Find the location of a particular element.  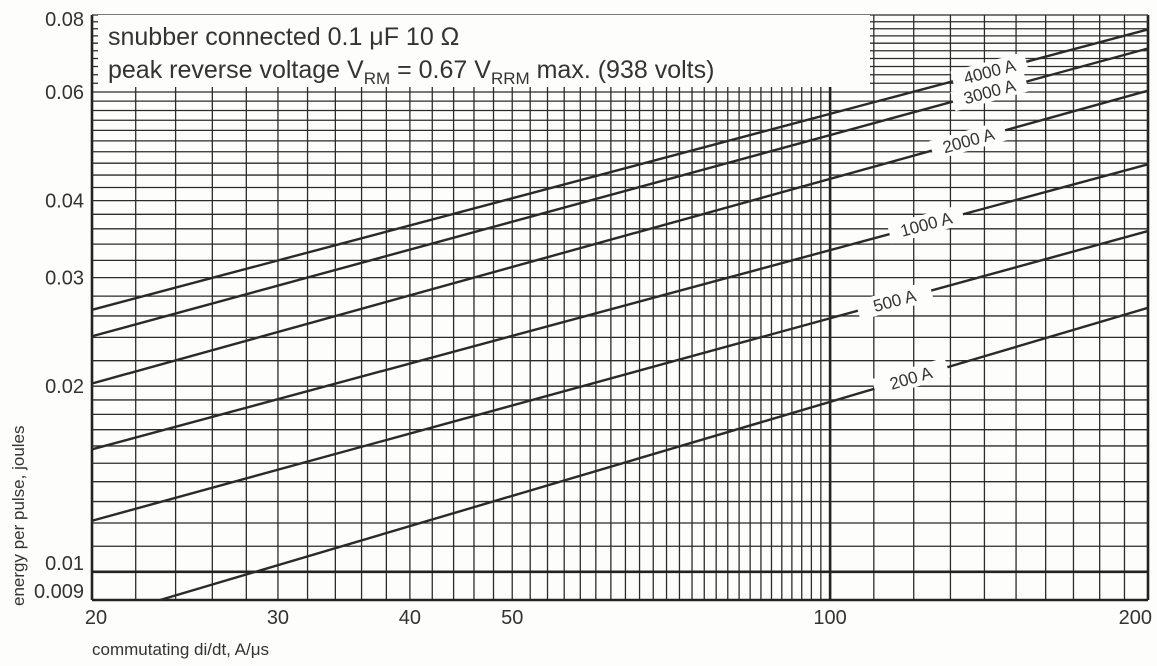

y-tick-label: 0.01 is located at coordinates (64, 564).